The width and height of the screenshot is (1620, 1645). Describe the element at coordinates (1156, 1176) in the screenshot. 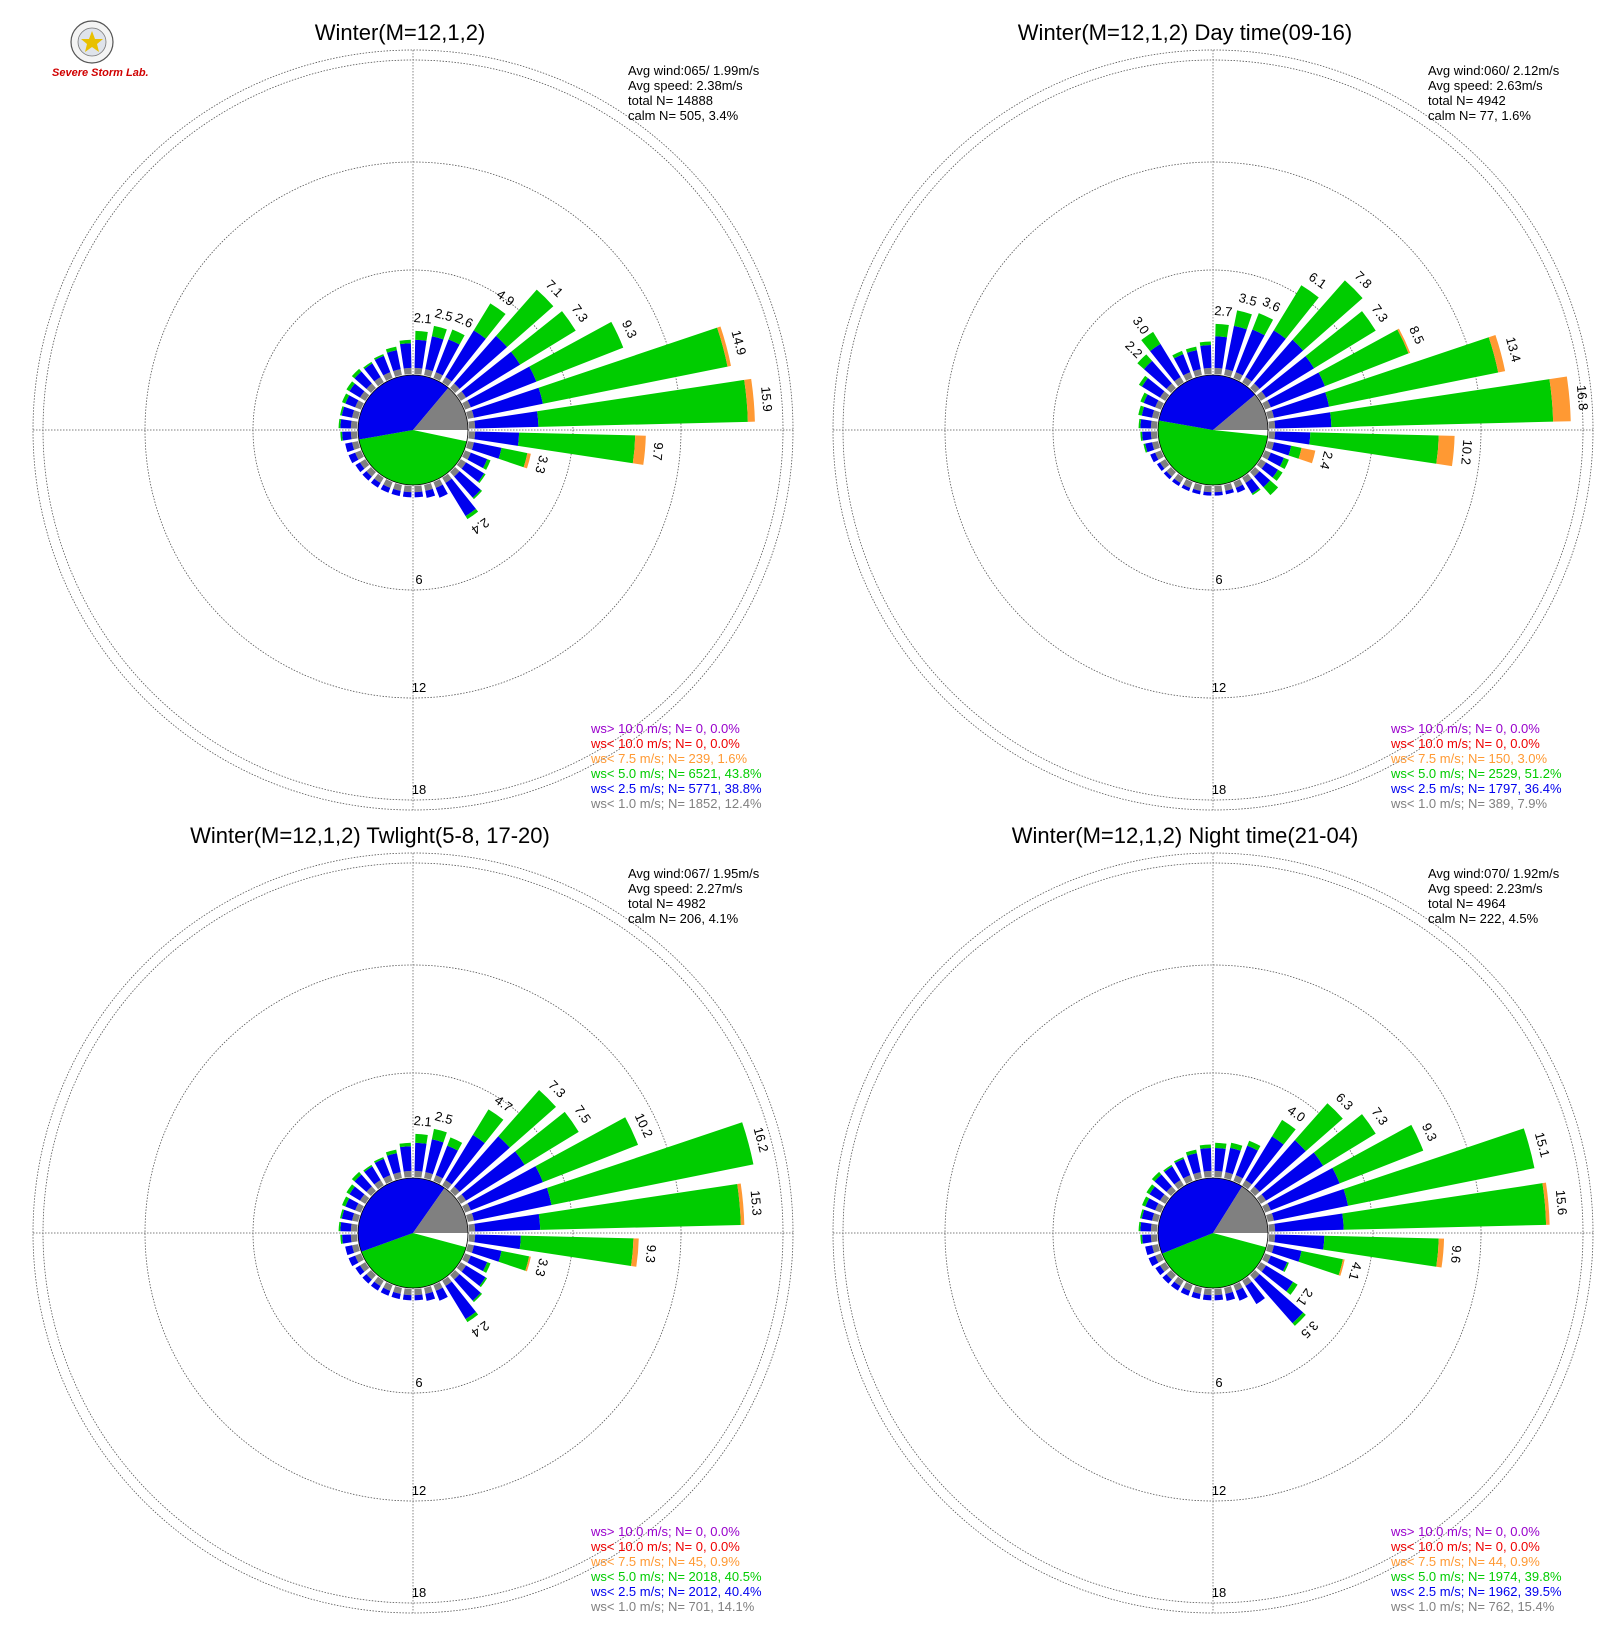

I see `bar-315-lt5` at that location.